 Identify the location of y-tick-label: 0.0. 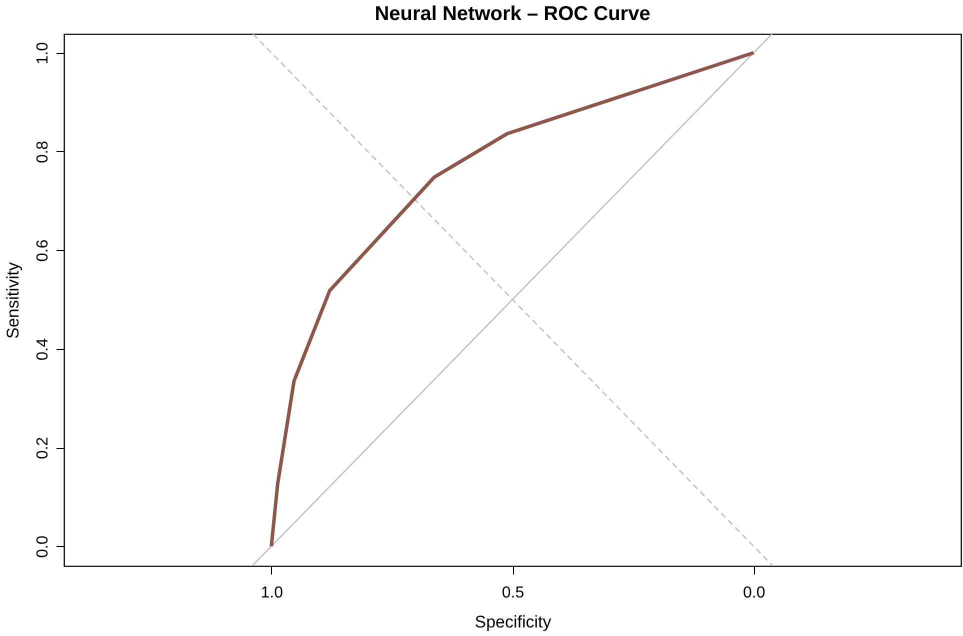
(43, 547).